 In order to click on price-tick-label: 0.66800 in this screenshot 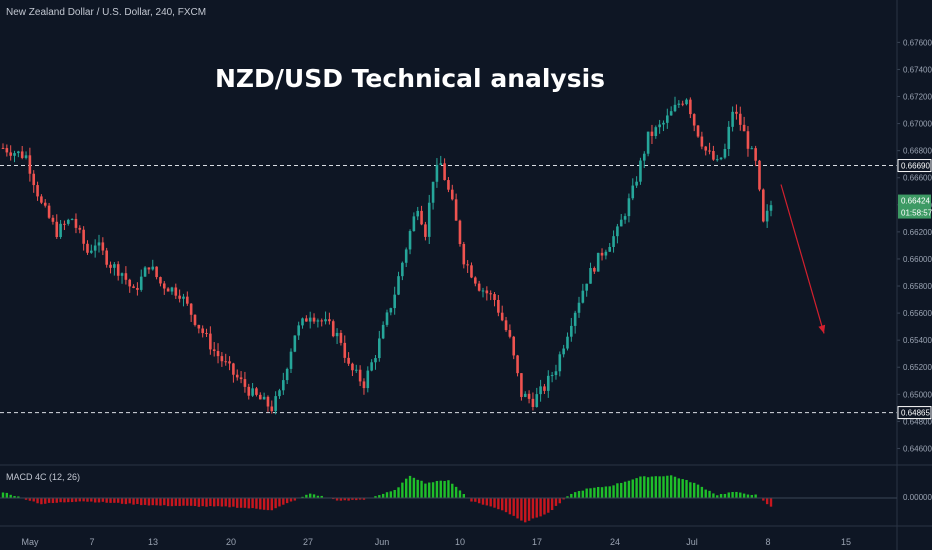, I will do `click(917, 151)`.